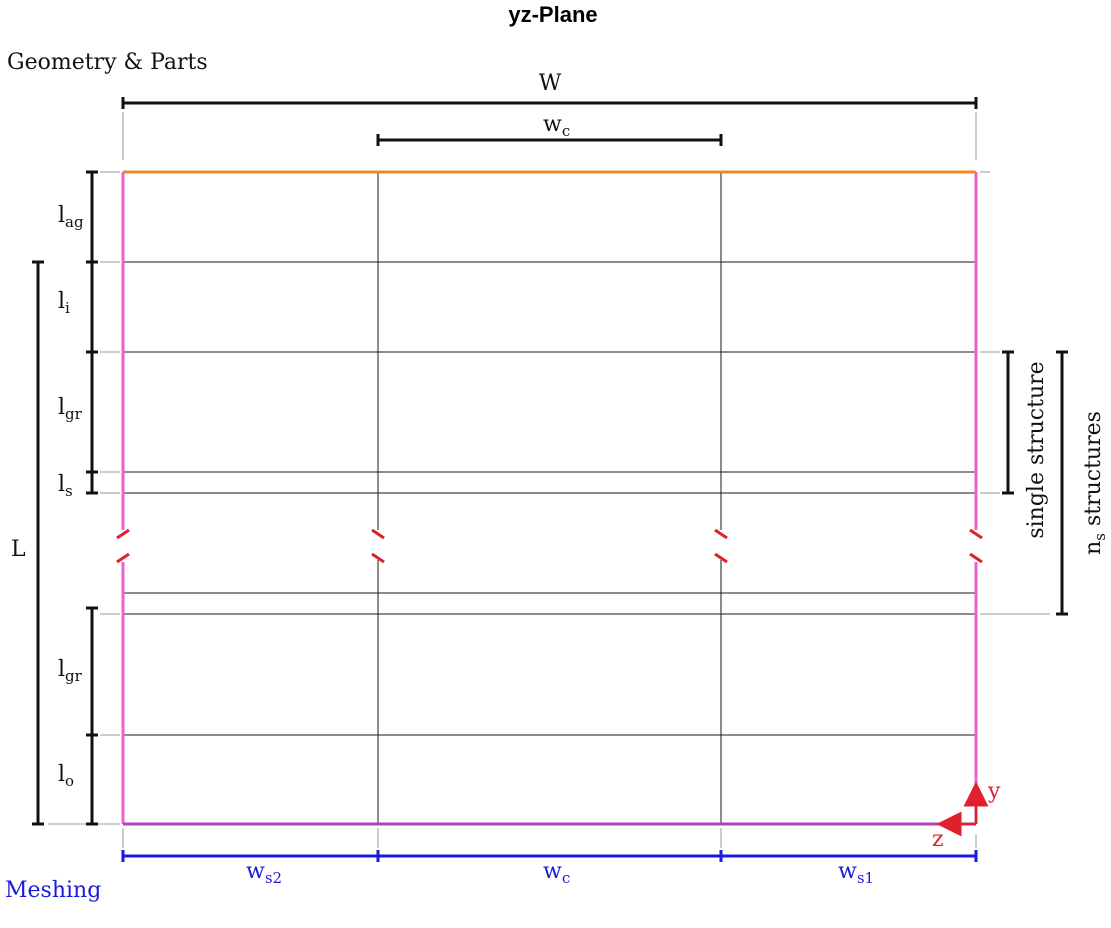  Describe the element at coordinates (552, 14) in the screenshot. I see `diagram-title: yz-Plane` at that location.